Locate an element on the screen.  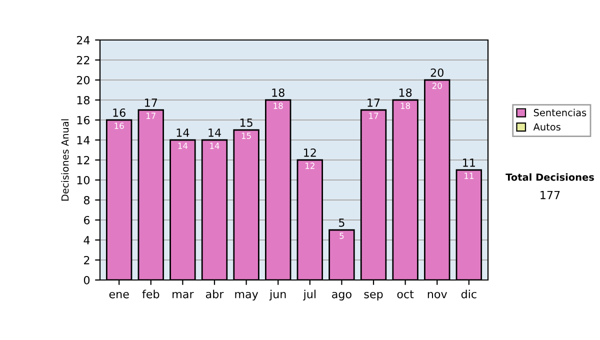
x-tick-label: abr is located at coordinates (215, 294).